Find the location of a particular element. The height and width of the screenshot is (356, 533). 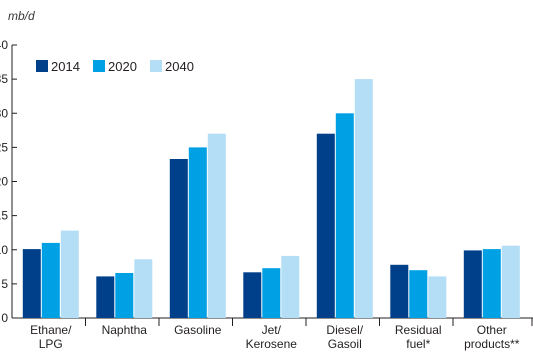

y-tick-label: 30 is located at coordinates (4, 113).